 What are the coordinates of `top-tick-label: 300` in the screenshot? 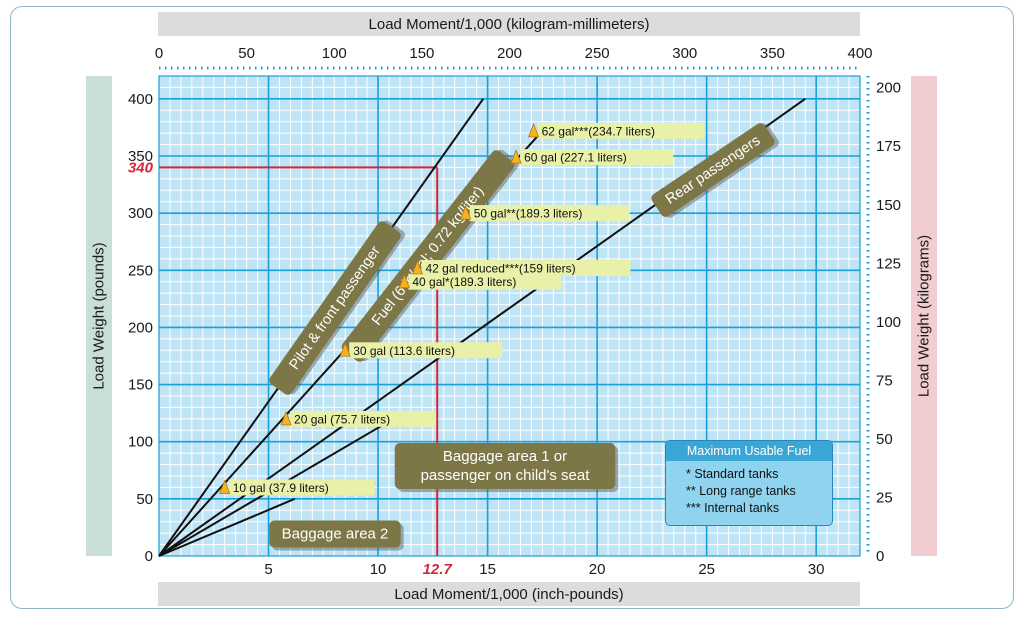 It's located at (684, 53).